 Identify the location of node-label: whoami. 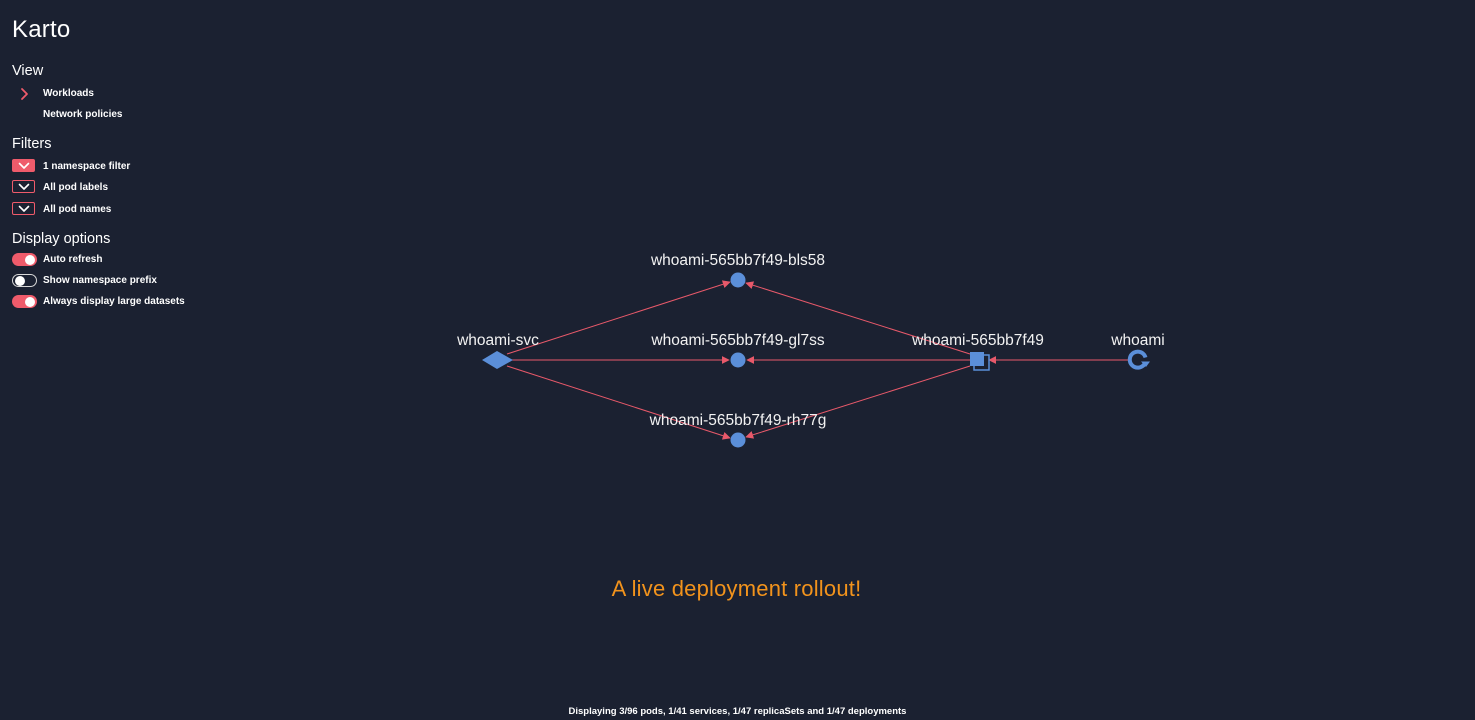
(1137, 340).